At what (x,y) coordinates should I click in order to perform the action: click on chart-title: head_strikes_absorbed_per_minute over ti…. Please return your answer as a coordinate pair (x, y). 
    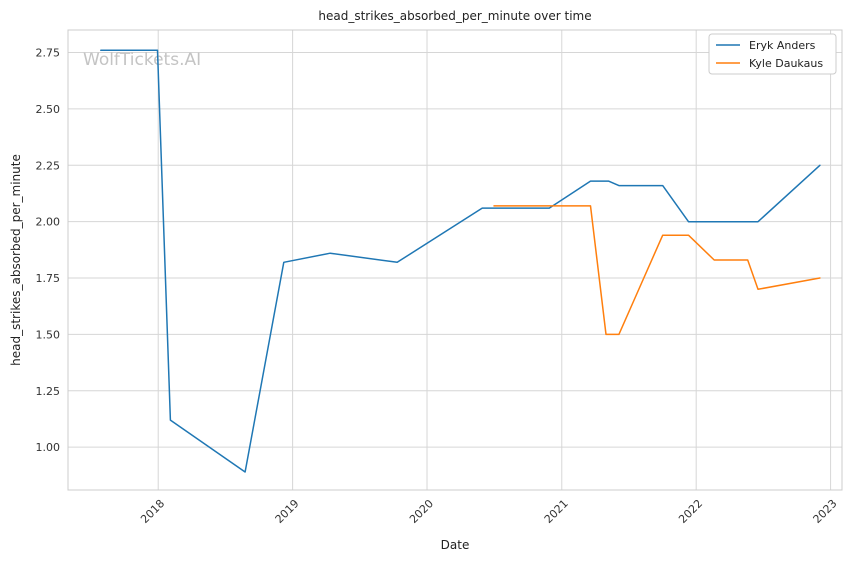
    Looking at the image, I should click on (454, 16).